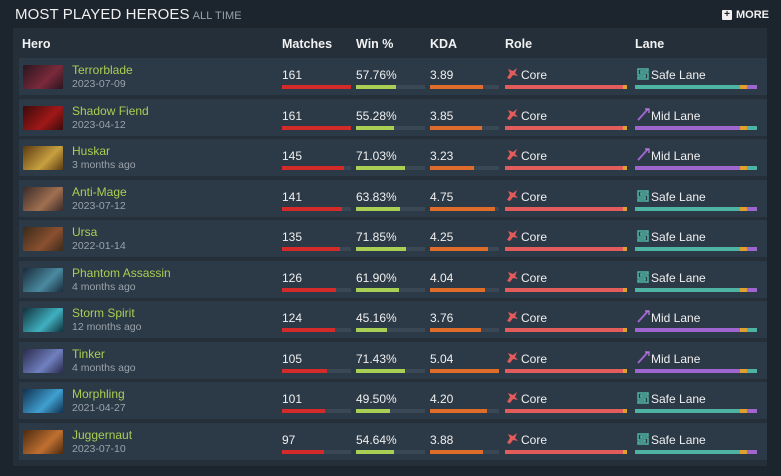  I want to click on hero-name-link: Tinker, so click(88, 353).